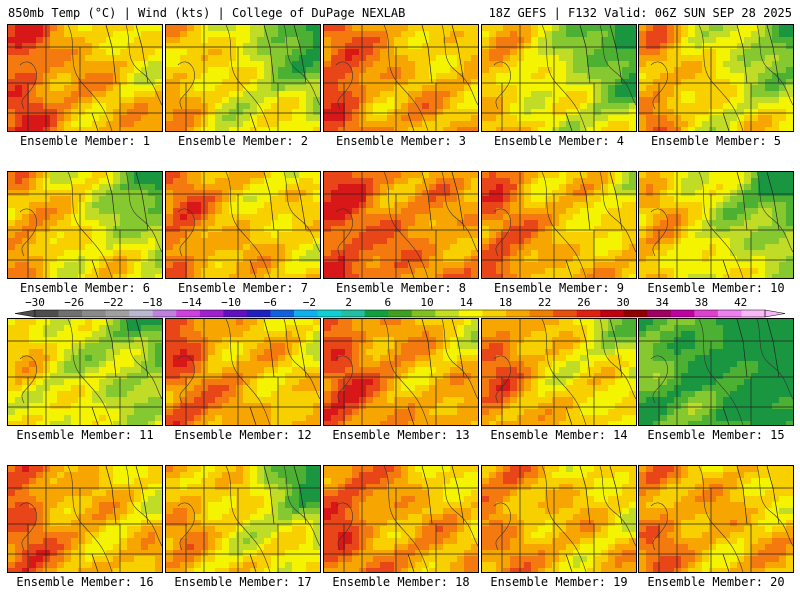 This screenshot has height=600, width=800. What do you see at coordinates (243, 141) in the screenshot?
I see `ensemble-member-label: Ensemble Member: 2` at bounding box center [243, 141].